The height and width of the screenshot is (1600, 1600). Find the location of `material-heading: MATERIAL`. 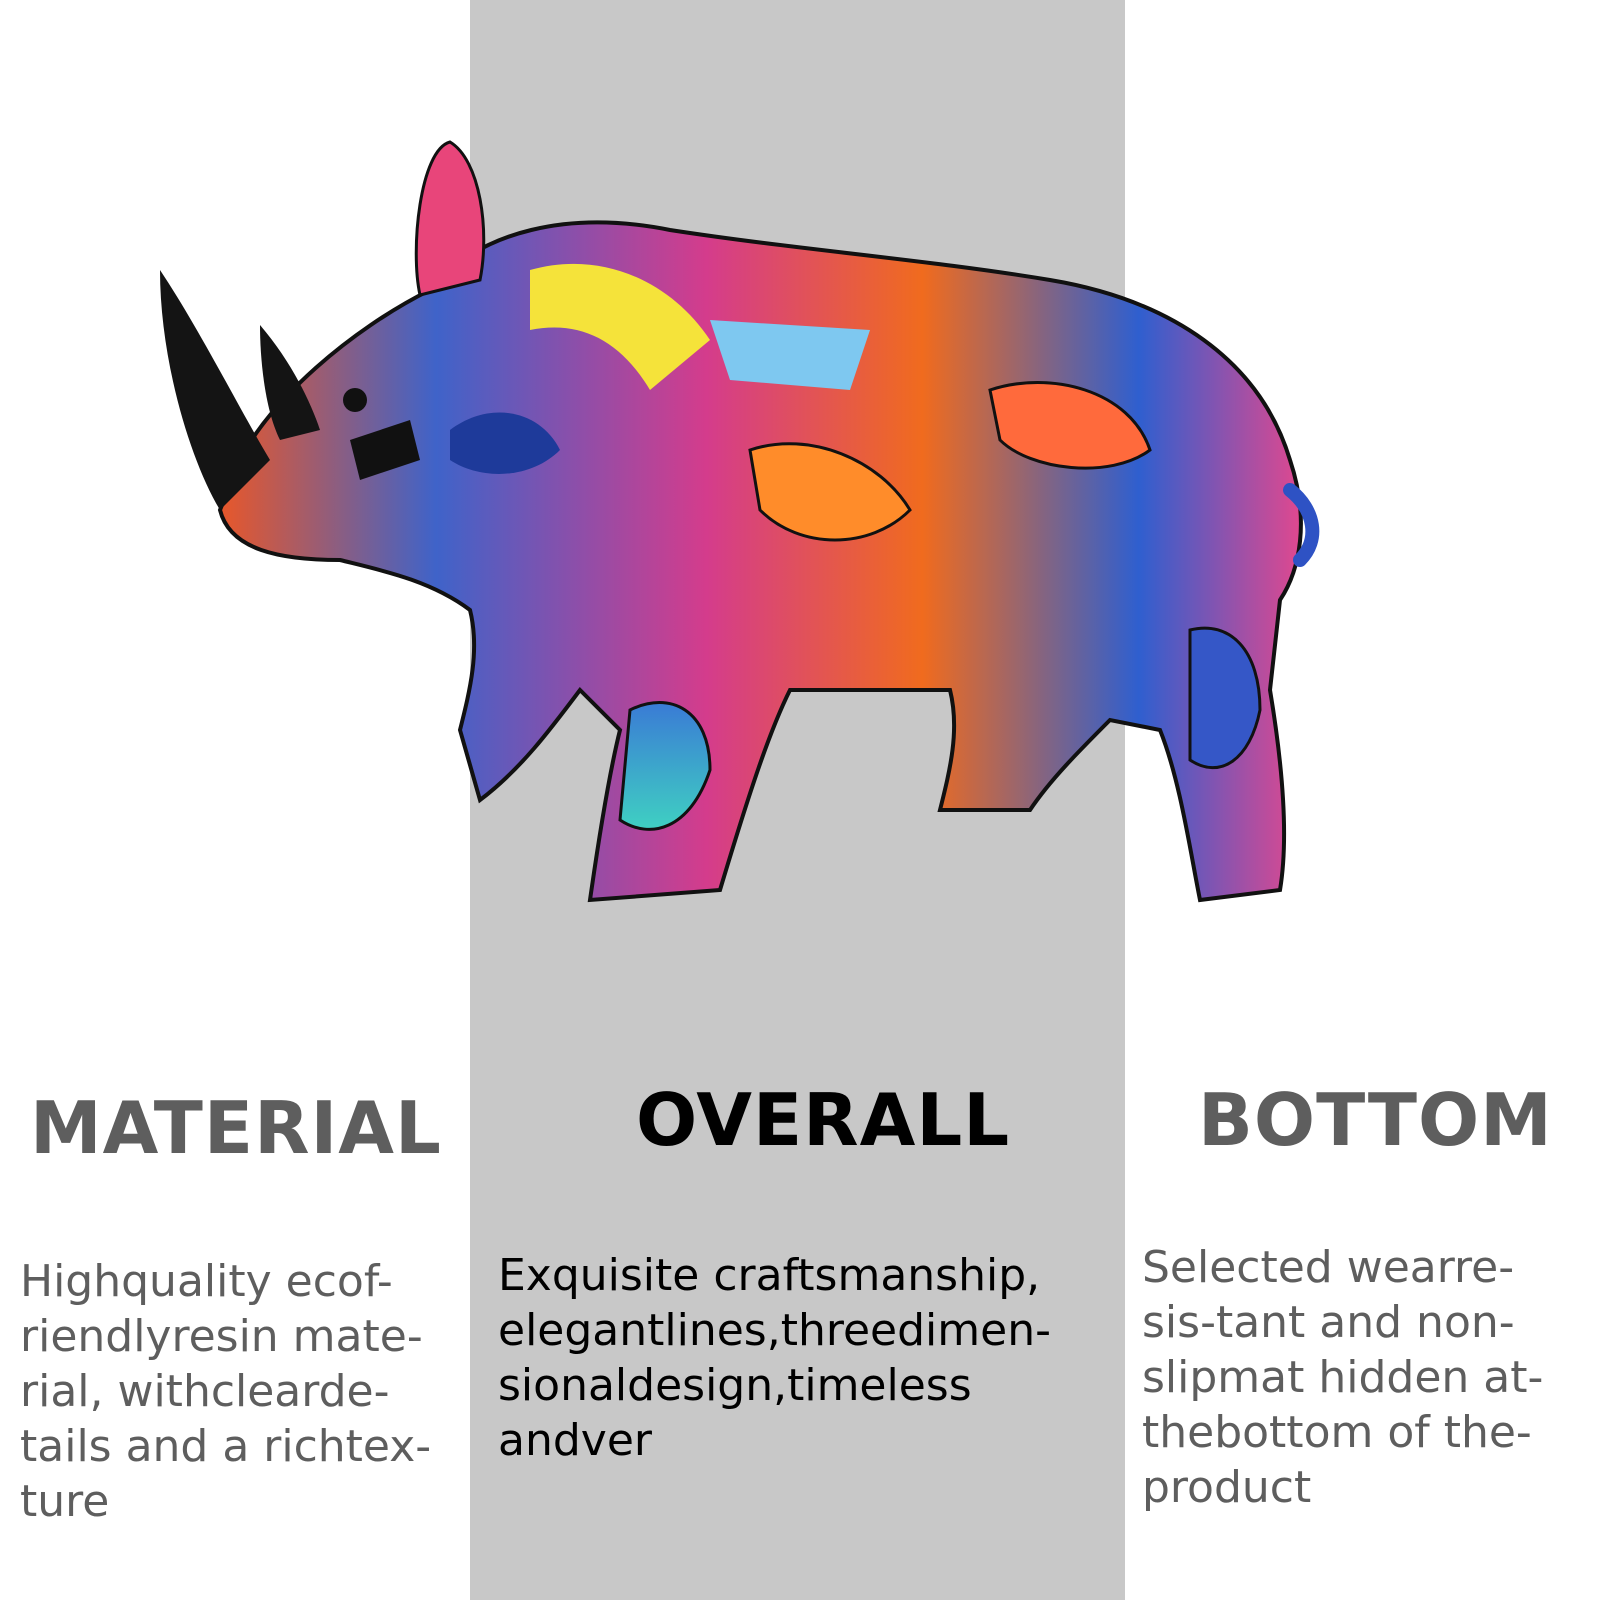

material-heading: MATERIAL is located at coordinates (236, 1128).